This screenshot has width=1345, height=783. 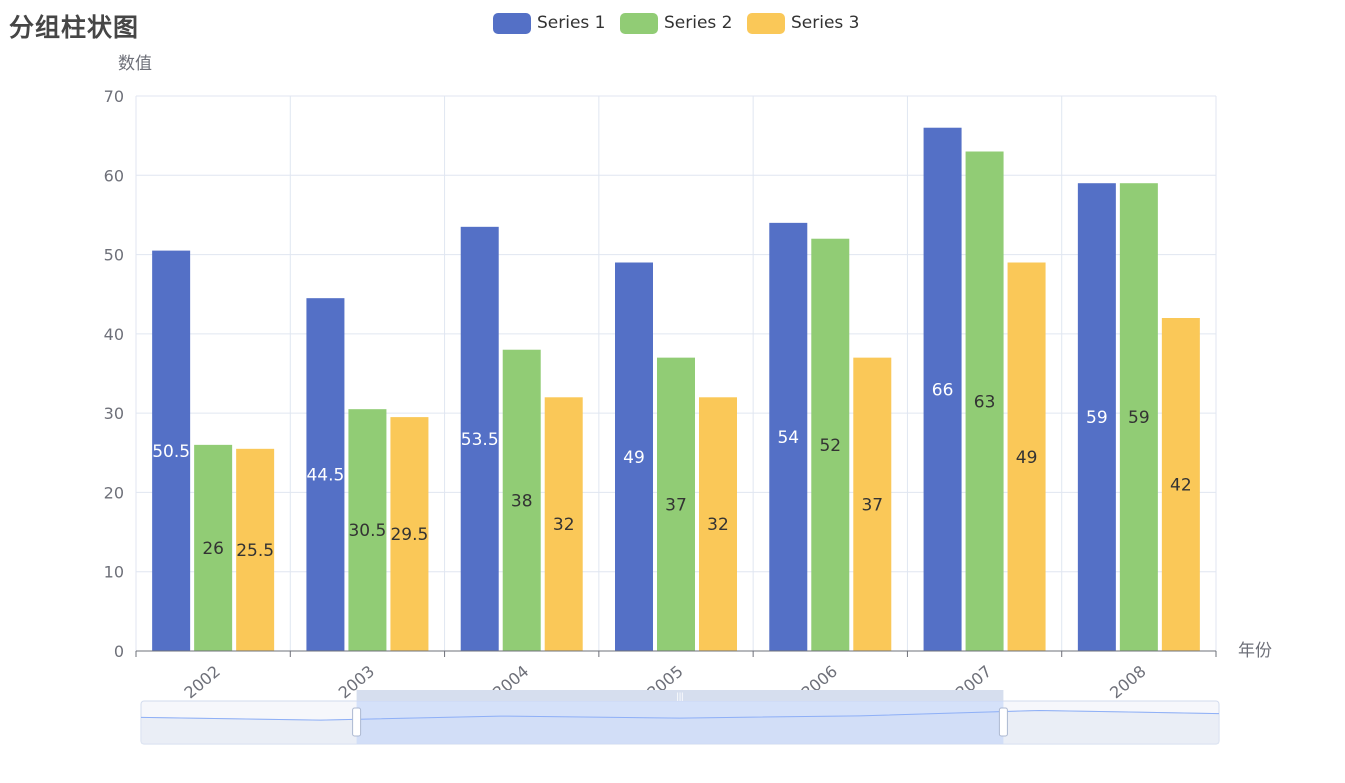 I want to click on bar-series-3-2007, so click(x=1026, y=457).